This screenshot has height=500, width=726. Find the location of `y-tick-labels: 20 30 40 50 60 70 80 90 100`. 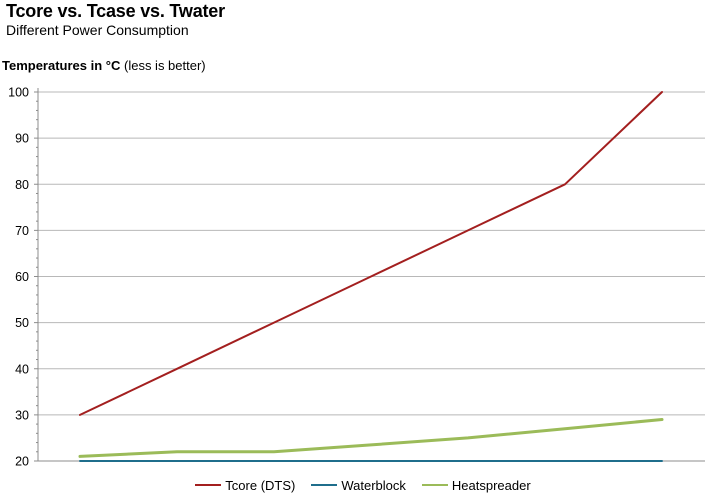

y-tick-labels: 20 30 40 50 60 70 80 90 100 is located at coordinates (18, 277).